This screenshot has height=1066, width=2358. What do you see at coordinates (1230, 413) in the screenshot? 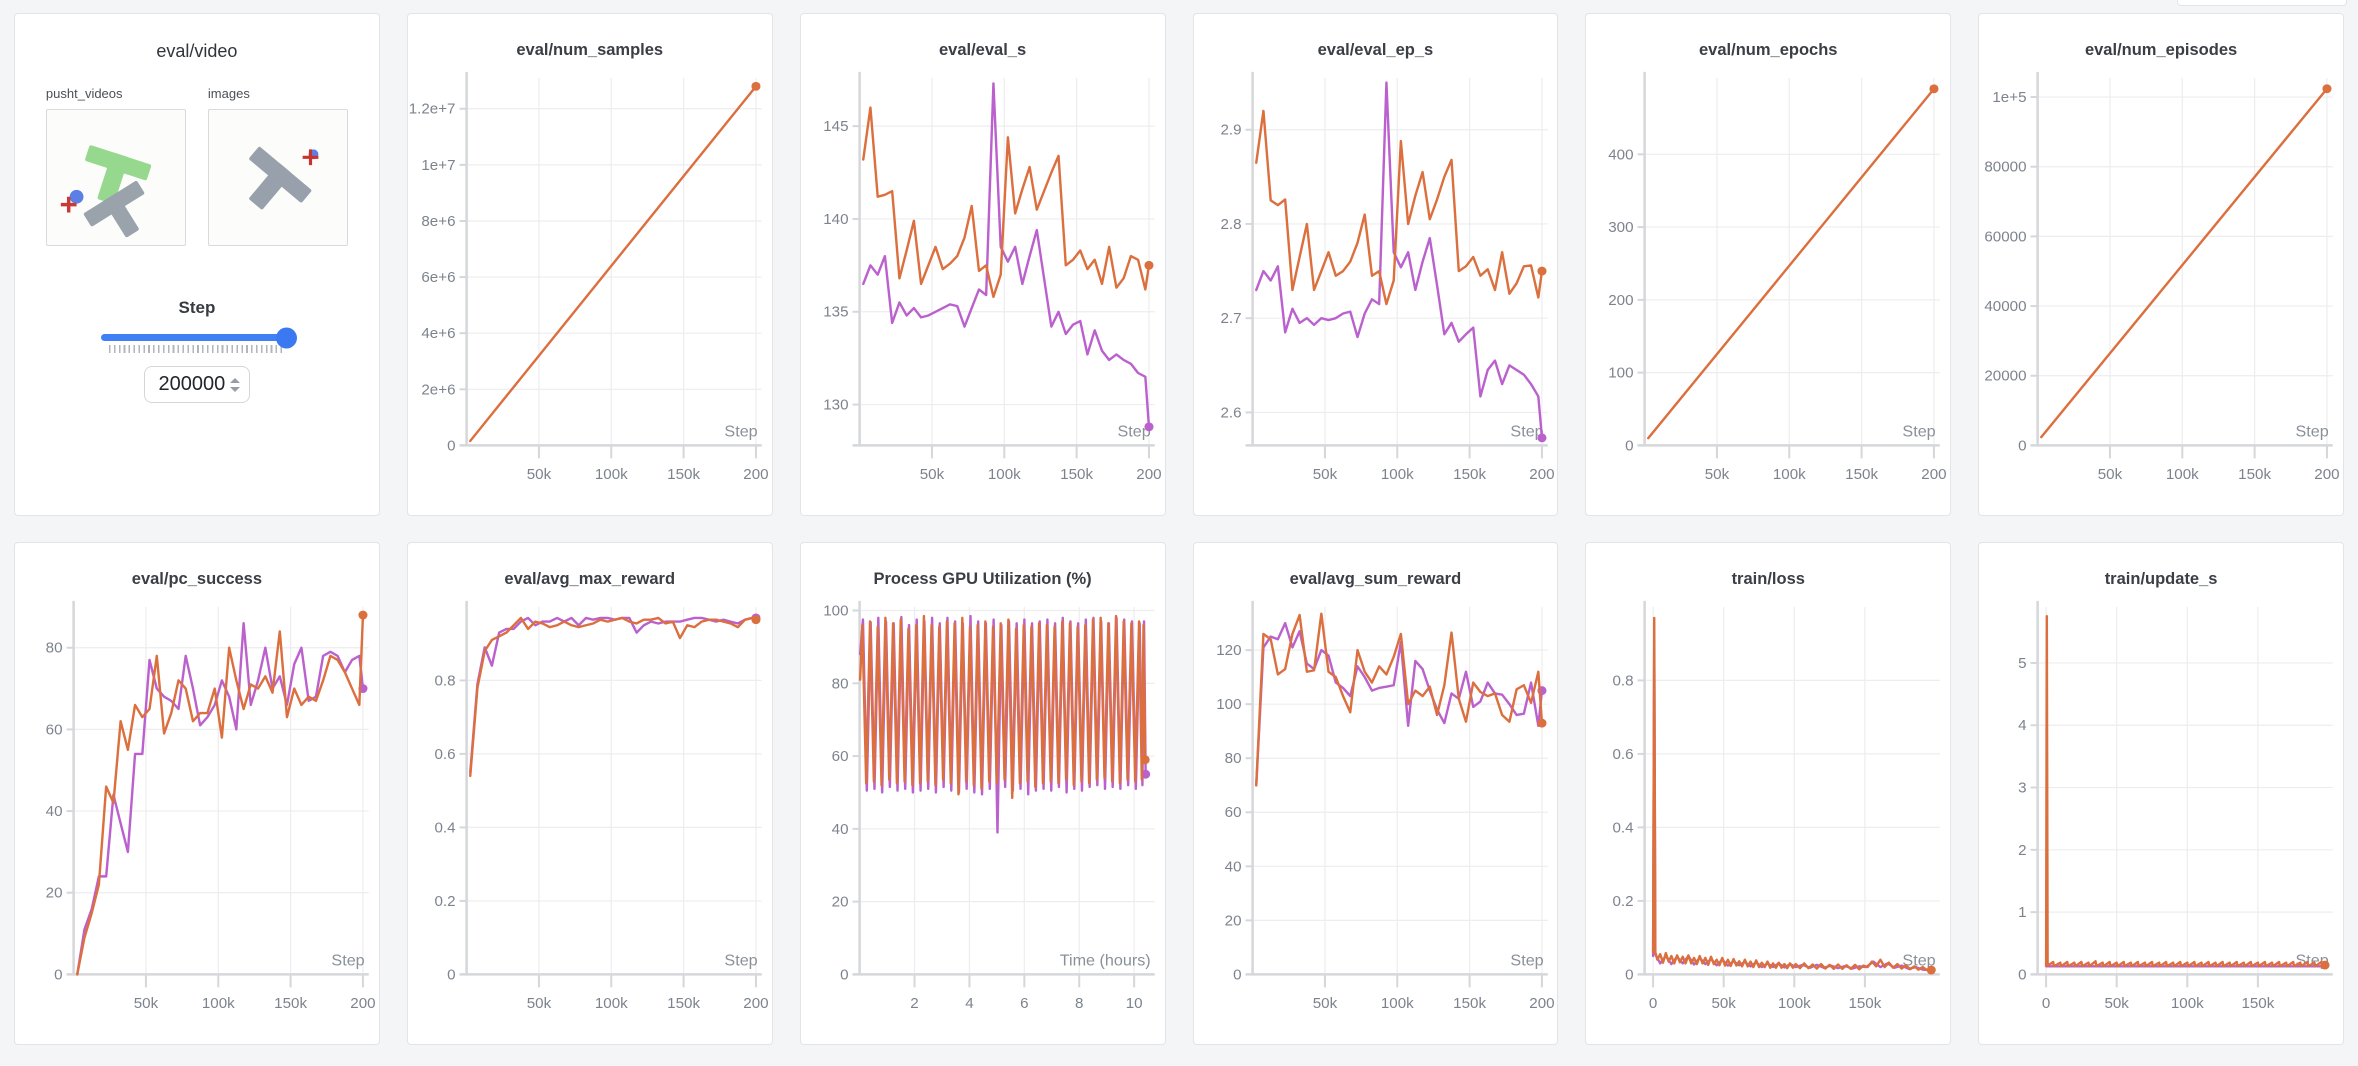
I see `svg-text: 2.6` at bounding box center [1230, 413].